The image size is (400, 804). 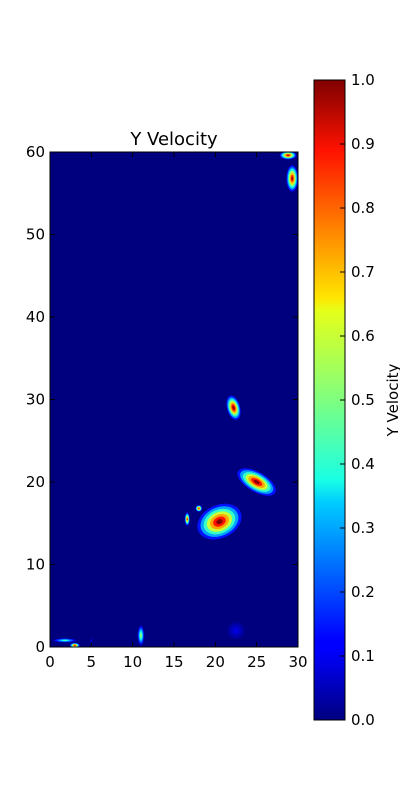 What do you see at coordinates (35, 565) in the screenshot?
I see `y-tick-label: 10` at bounding box center [35, 565].